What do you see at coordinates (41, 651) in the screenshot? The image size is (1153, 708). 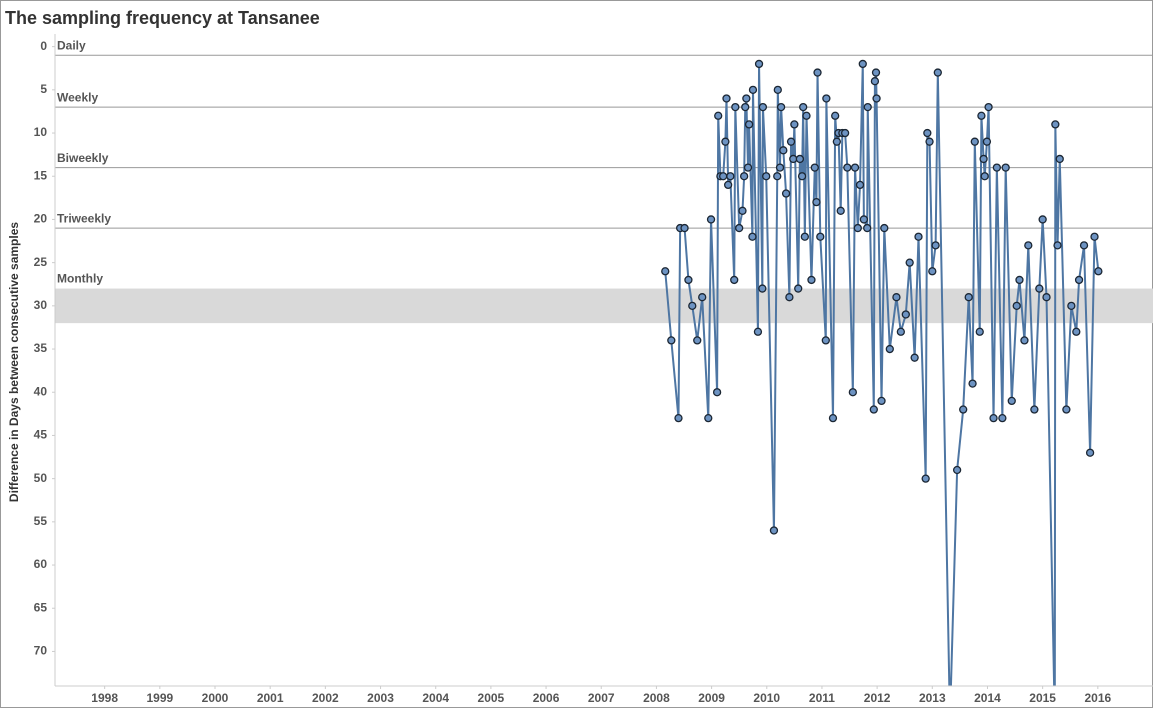 I see `y-tick-label: 70` at bounding box center [41, 651].